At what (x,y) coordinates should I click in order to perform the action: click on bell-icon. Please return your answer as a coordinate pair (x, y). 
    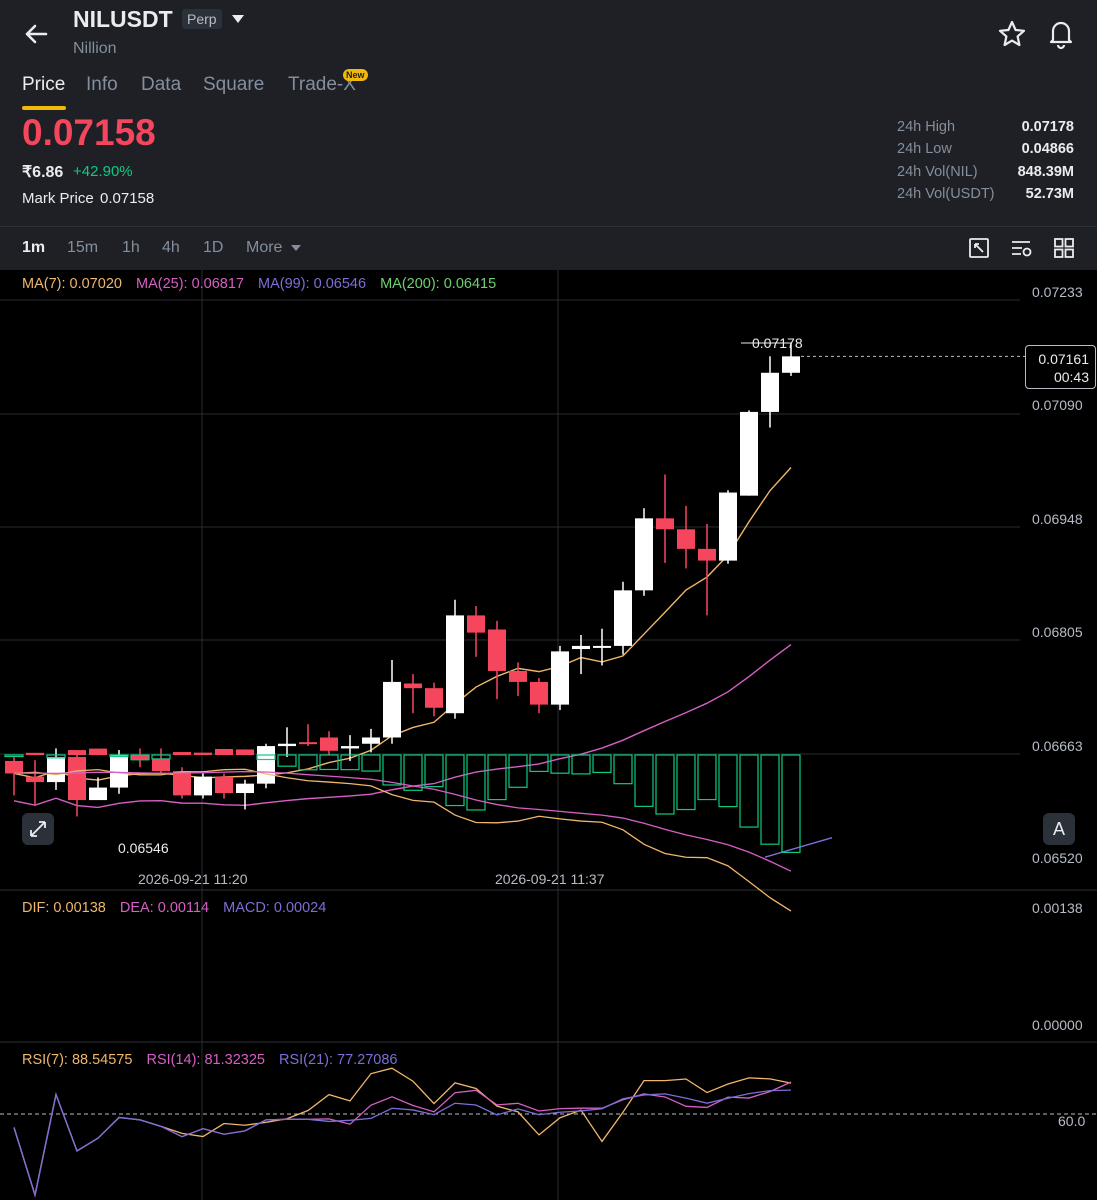
    Looking at the image, I should click on (1061, 33).